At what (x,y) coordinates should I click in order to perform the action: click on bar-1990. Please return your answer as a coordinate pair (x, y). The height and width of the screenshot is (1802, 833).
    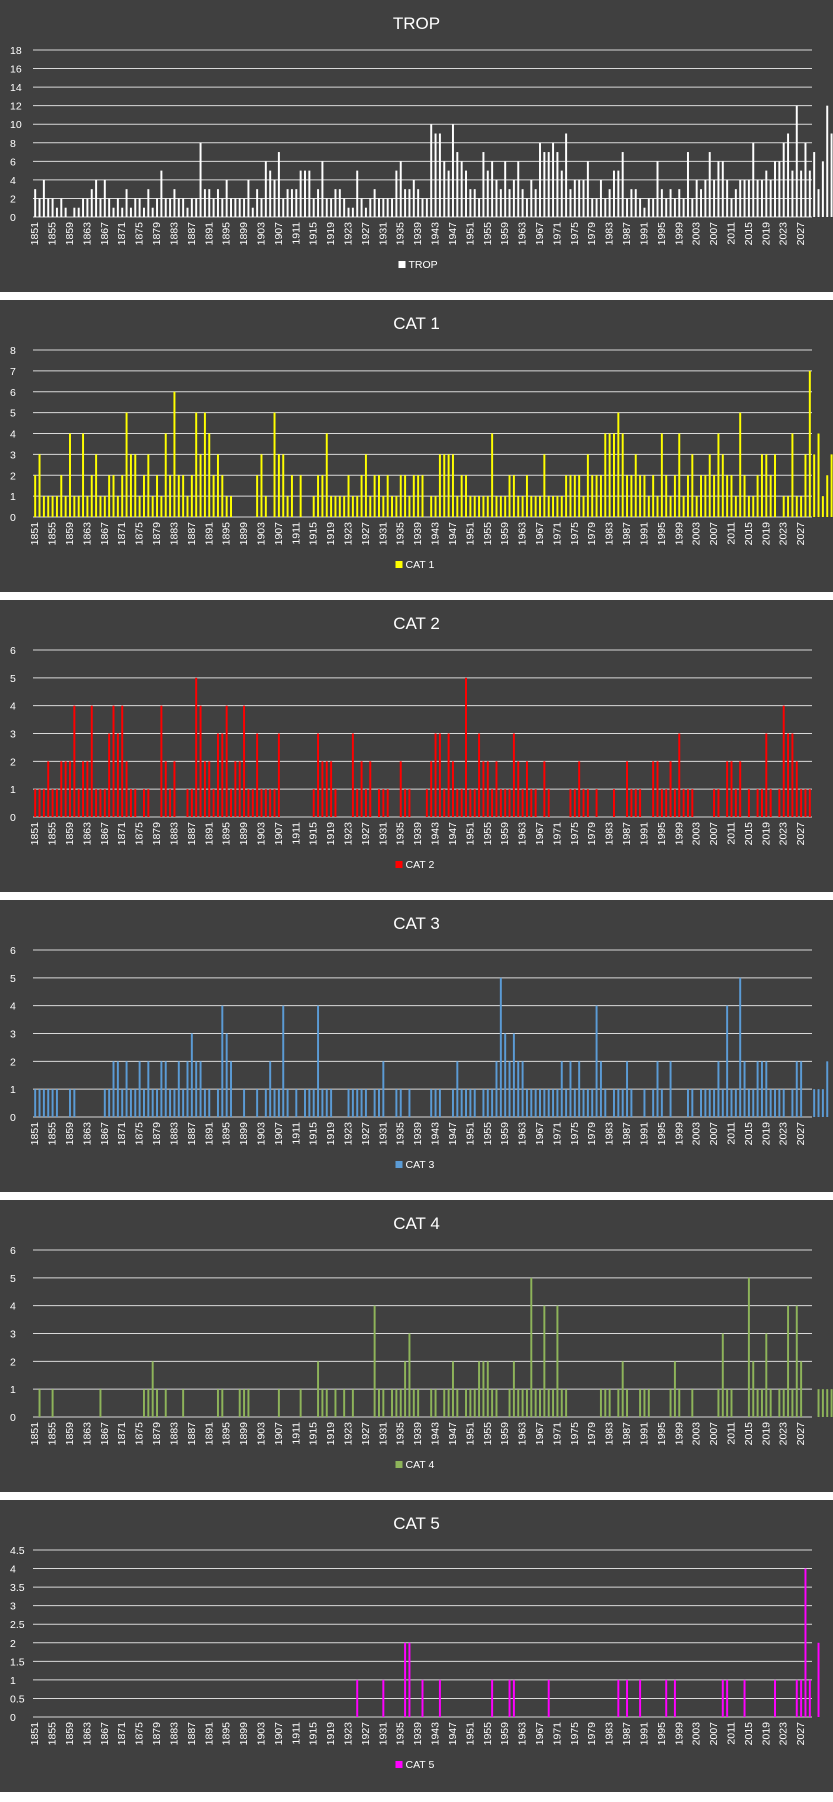
    Looking at the image, I should click on (640, 1698).